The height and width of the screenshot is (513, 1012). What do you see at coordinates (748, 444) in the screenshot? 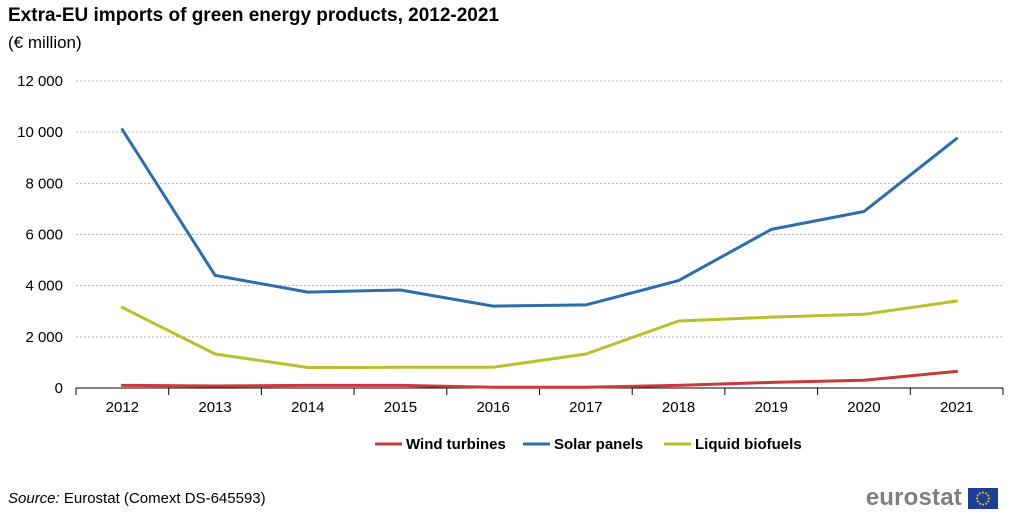
I see `legend-label: Liquid biofuels` at bounding box center [748, 444].